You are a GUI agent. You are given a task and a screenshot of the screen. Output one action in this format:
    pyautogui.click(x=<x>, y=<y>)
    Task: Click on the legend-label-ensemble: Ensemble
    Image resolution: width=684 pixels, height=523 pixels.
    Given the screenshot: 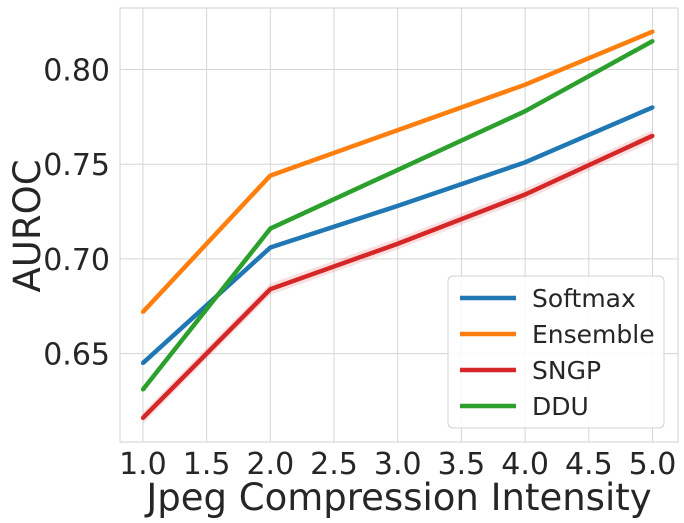 What is the action you would take?
    pyautogui.click(x=593, y=334)
    